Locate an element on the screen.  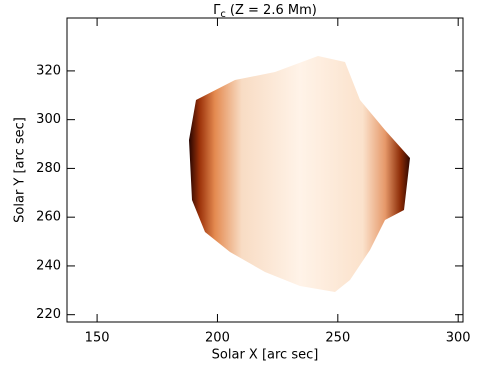
title-symbol: Γ is located at coordinates (217, 10).